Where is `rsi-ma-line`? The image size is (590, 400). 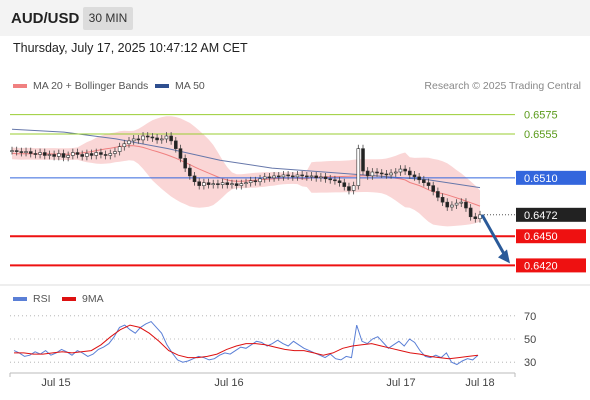
rsi-ma-line is located at coordinates (246, 342).